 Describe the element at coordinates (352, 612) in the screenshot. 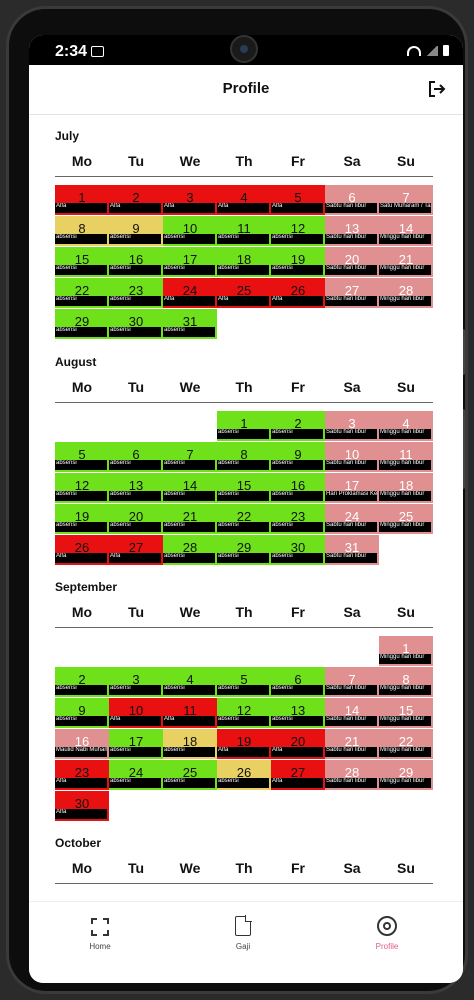

I see `weekday-label: Sa` at that location.